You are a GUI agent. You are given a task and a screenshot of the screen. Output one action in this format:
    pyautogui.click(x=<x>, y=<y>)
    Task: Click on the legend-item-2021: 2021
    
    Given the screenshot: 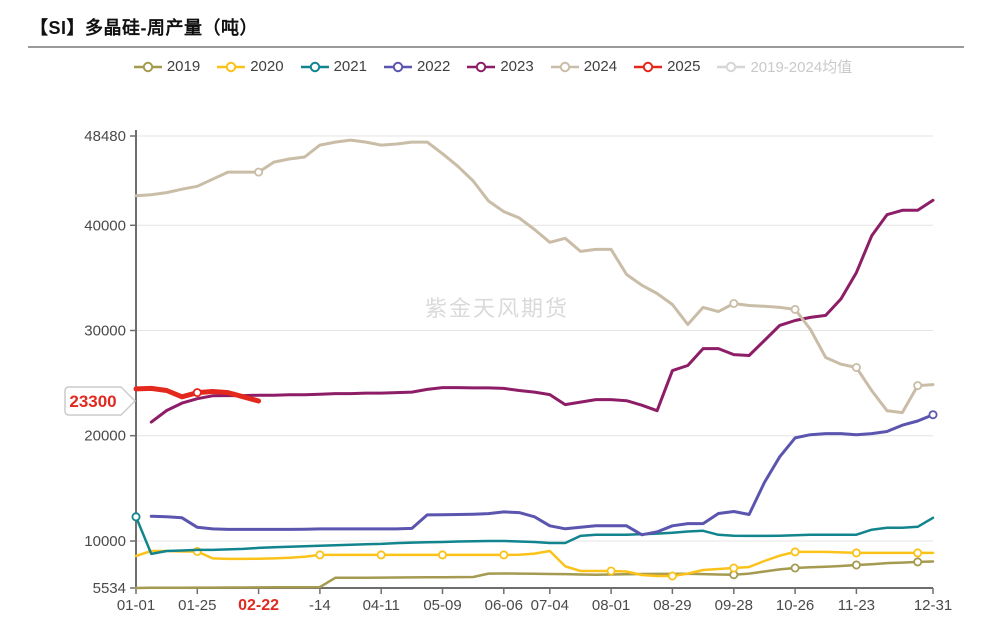 What is the action you would take?
    pyautogui.click(x=333, y=66)
    